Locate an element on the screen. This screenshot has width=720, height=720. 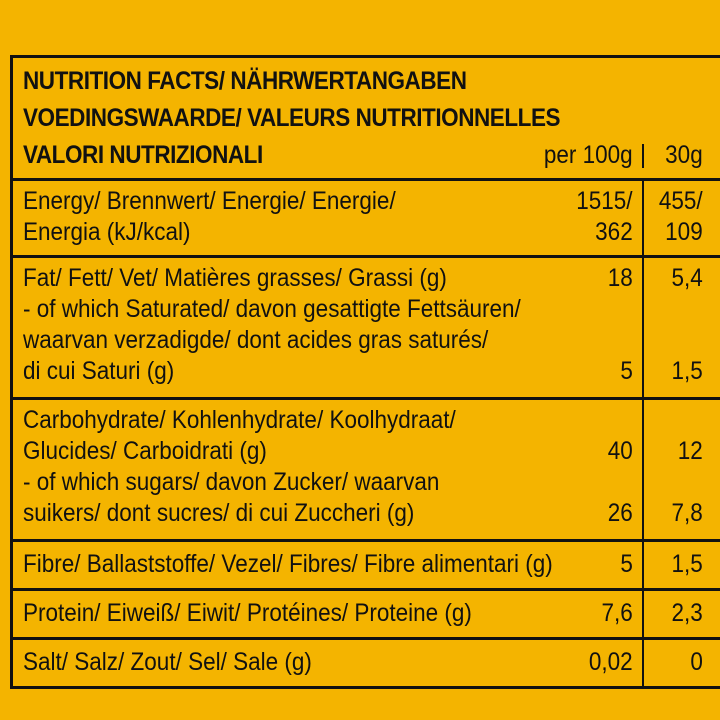
value-per100g: 7,6 is located at coordinates (617, 613).